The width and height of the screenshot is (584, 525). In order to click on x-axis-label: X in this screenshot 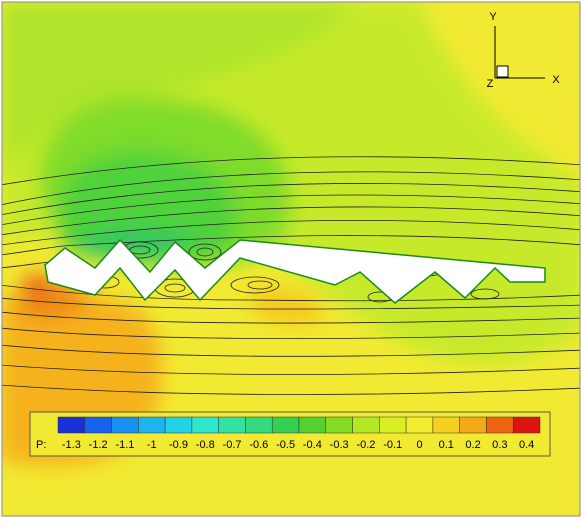, I will do `click(556, 80)`.